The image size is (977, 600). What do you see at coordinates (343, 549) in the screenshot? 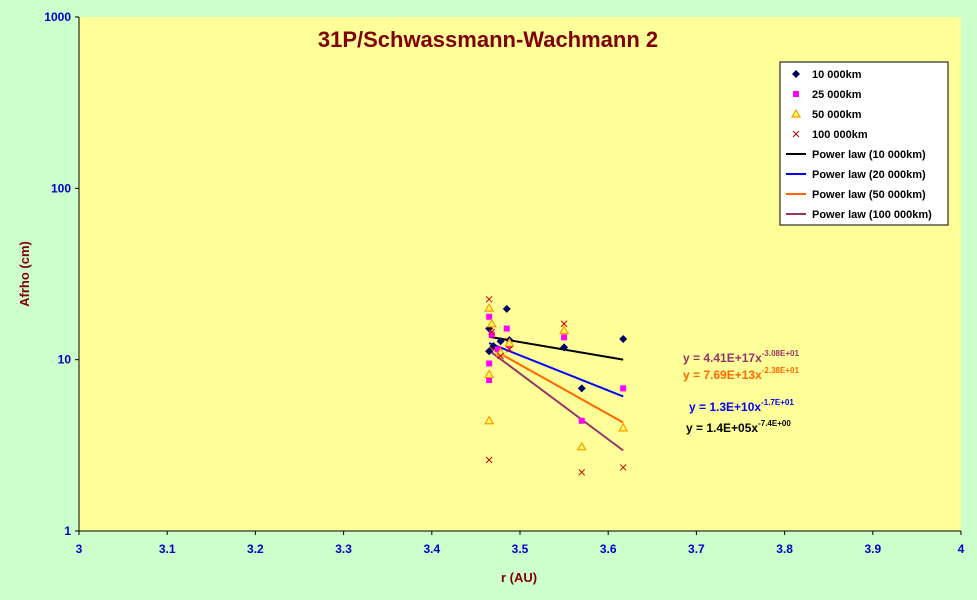
I see `x-tick-label: 3.3` at bounding box center [343, 549].